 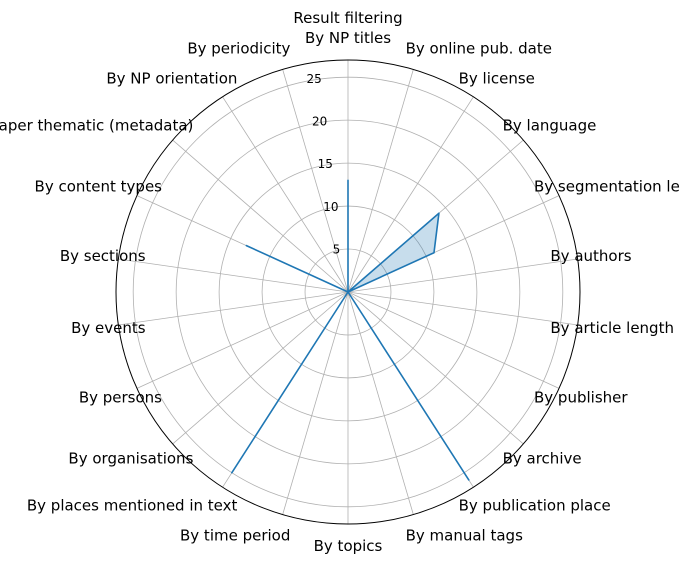 I want to click on category-label: By manual tags, so click(x=464, y=536).